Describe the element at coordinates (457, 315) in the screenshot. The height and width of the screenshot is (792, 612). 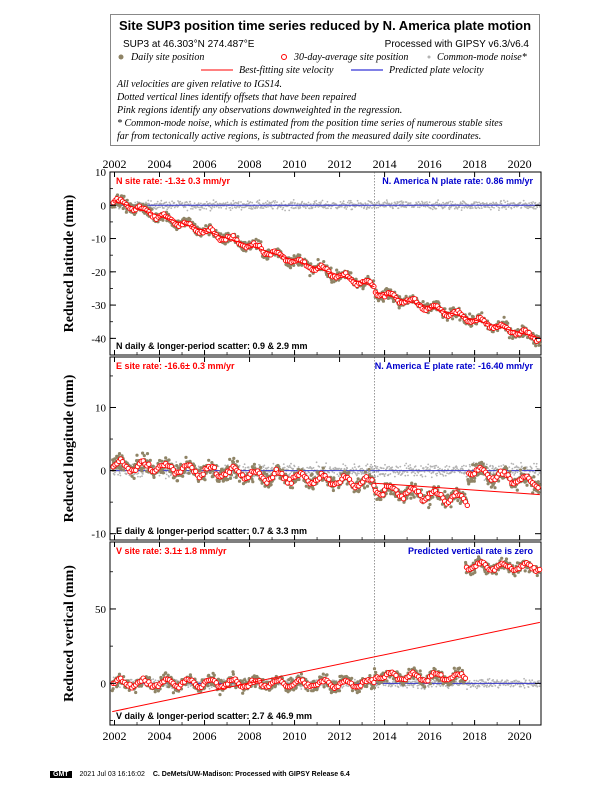
I see `best-fit-line` at that location.